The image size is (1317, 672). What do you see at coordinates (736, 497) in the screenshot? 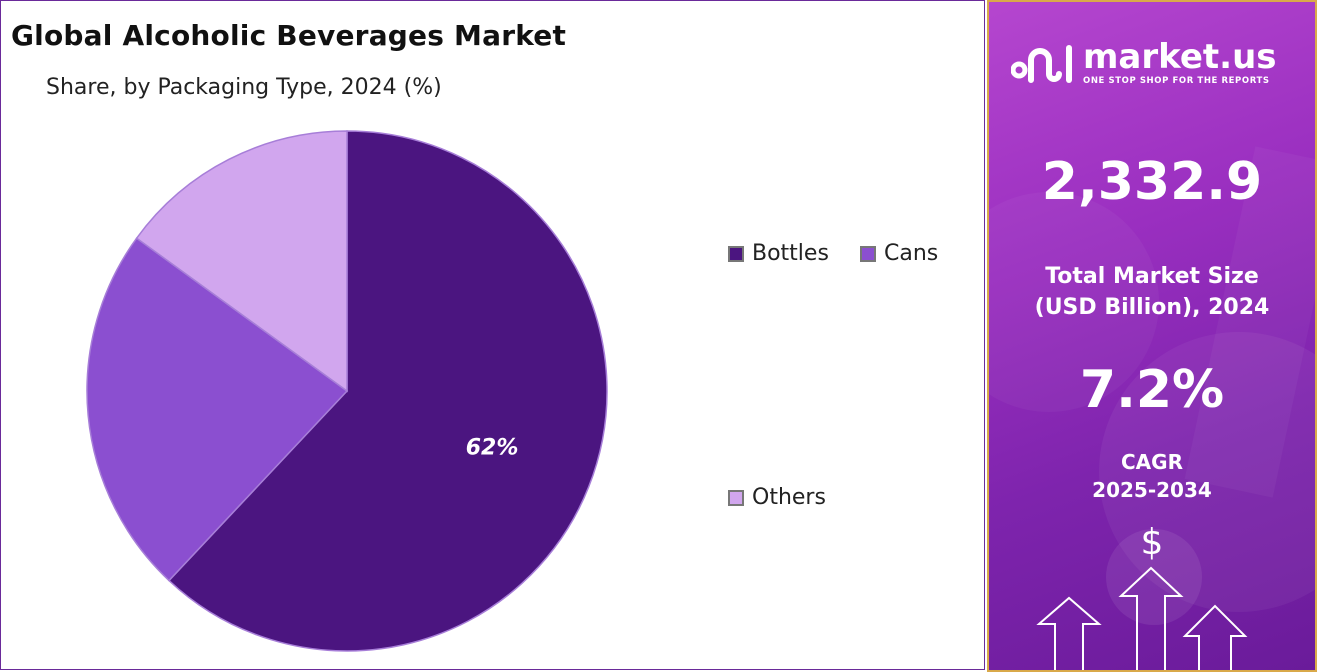
I see `legend-swatch-others` at bounding box center [736, 497].